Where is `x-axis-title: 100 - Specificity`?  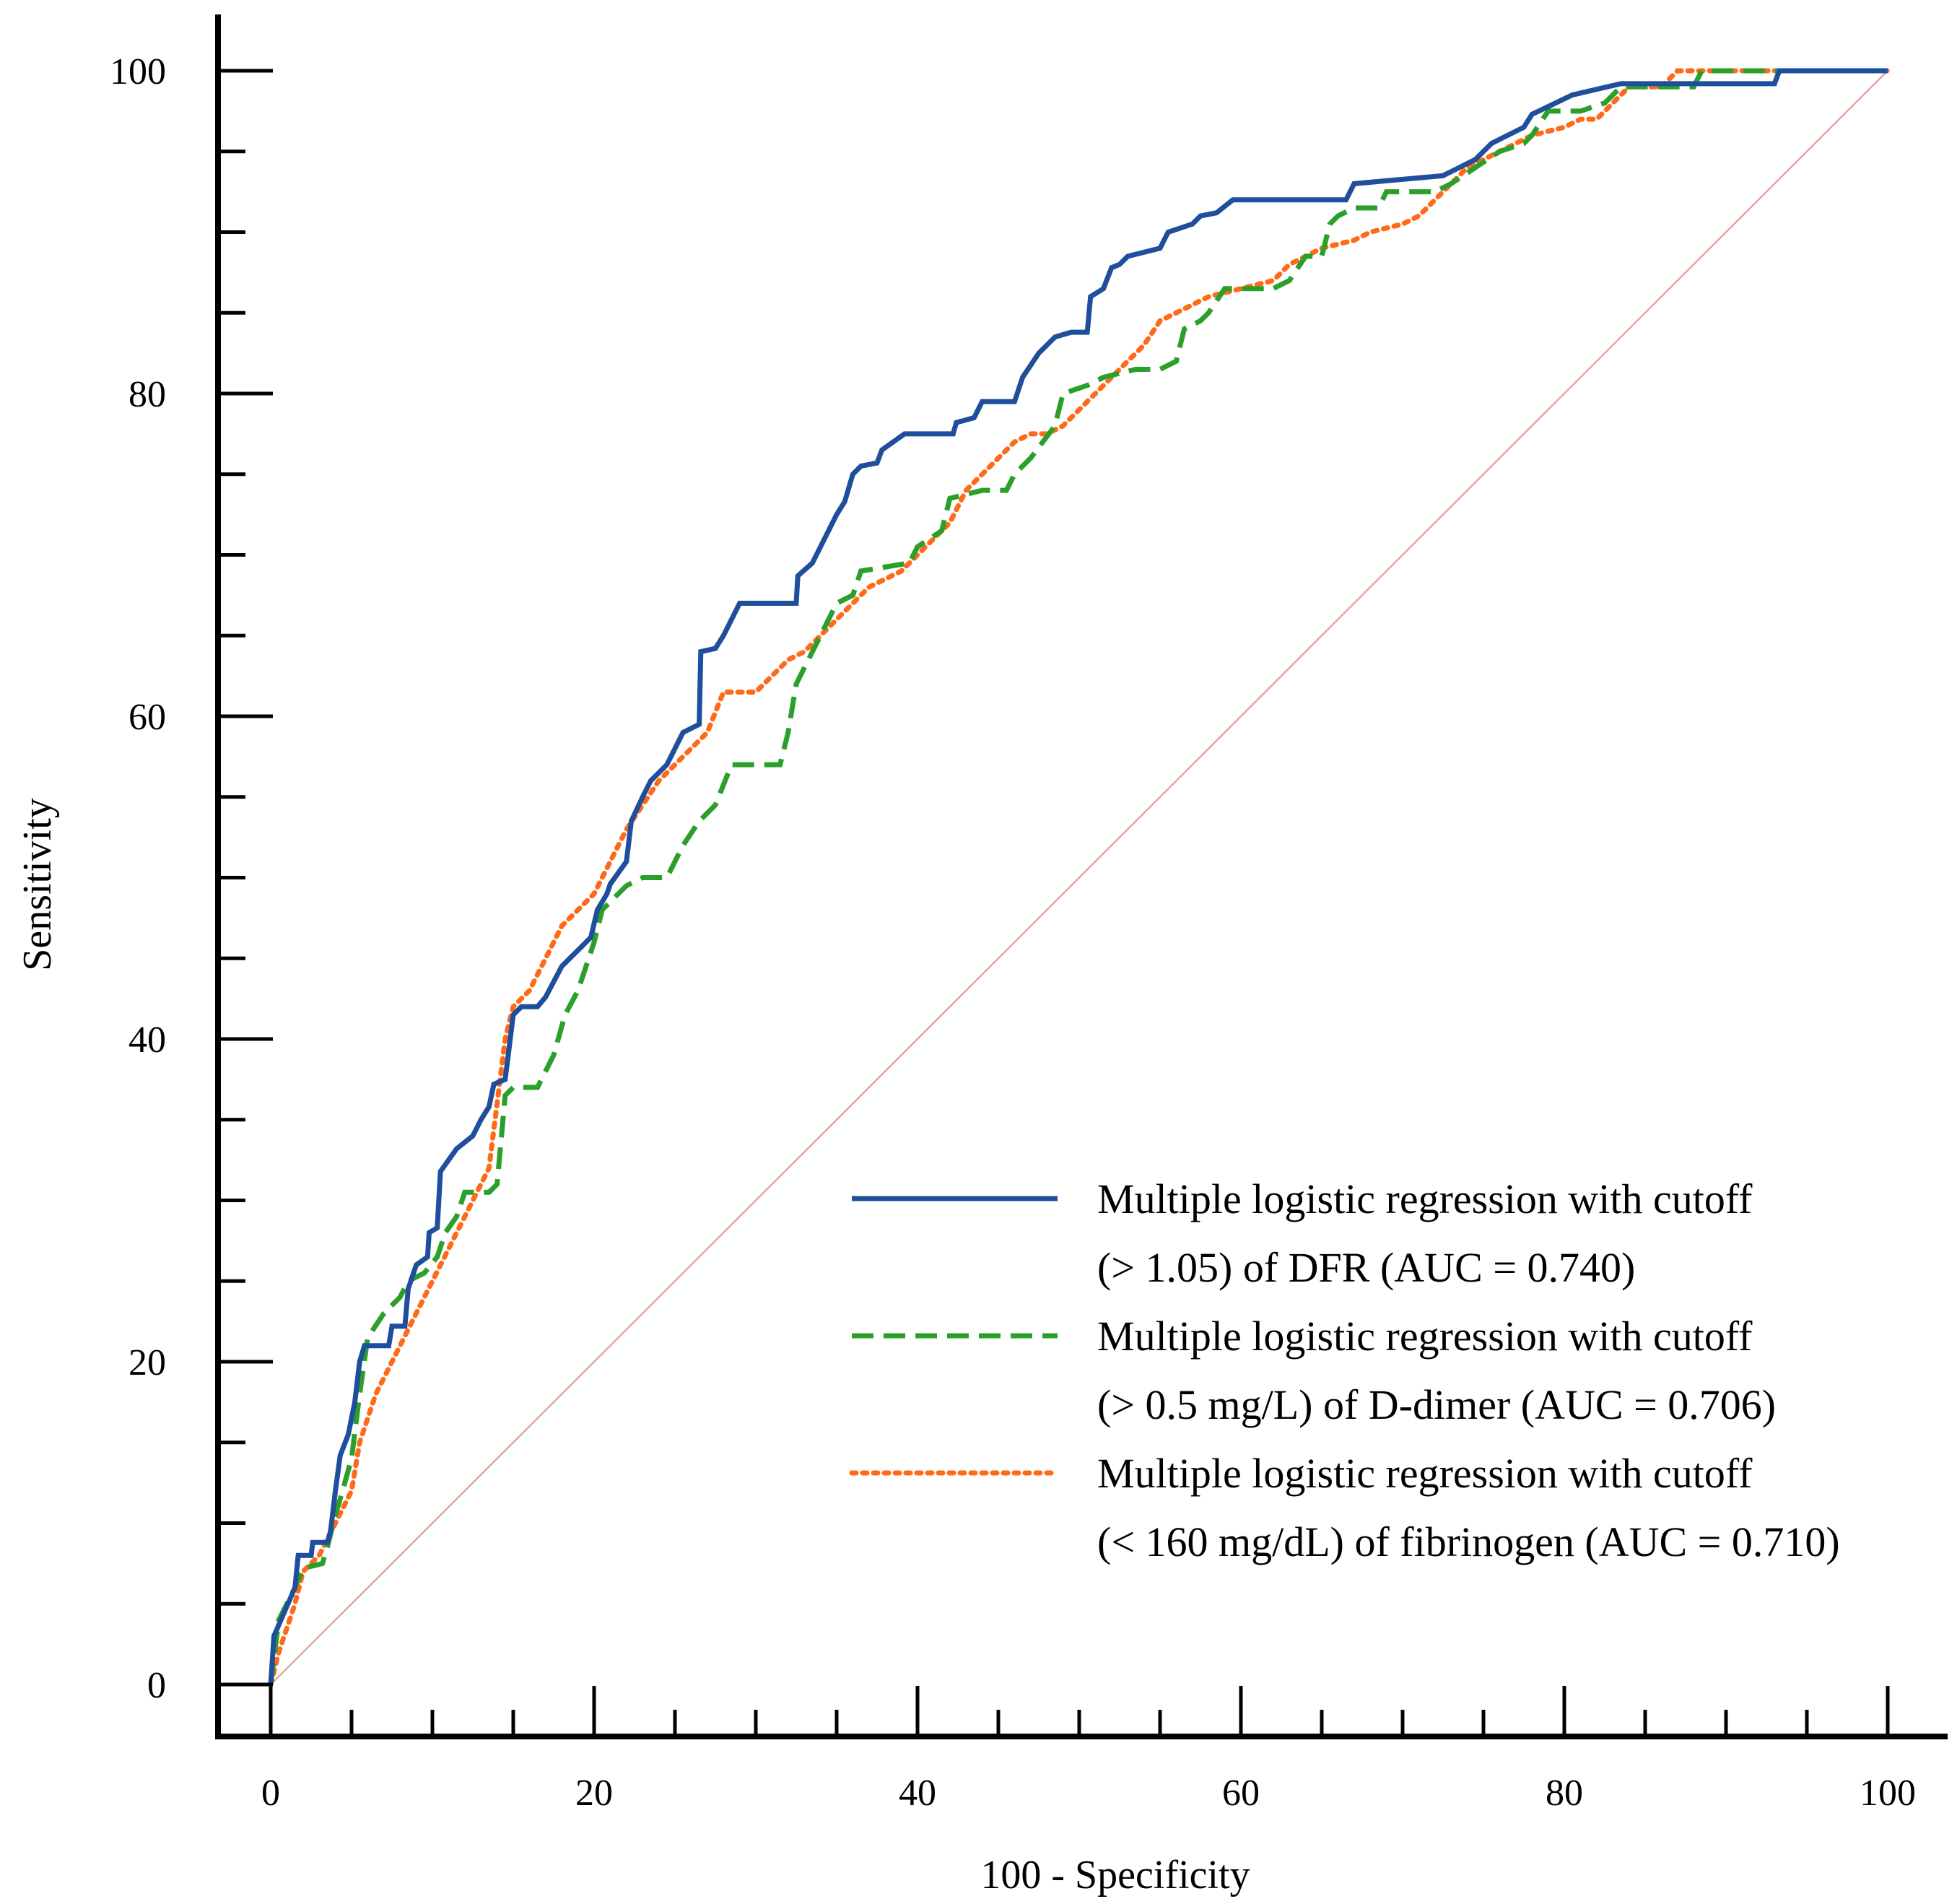
x-axis-title: 100 - Specificity is located at coordinates (1115, 1875).